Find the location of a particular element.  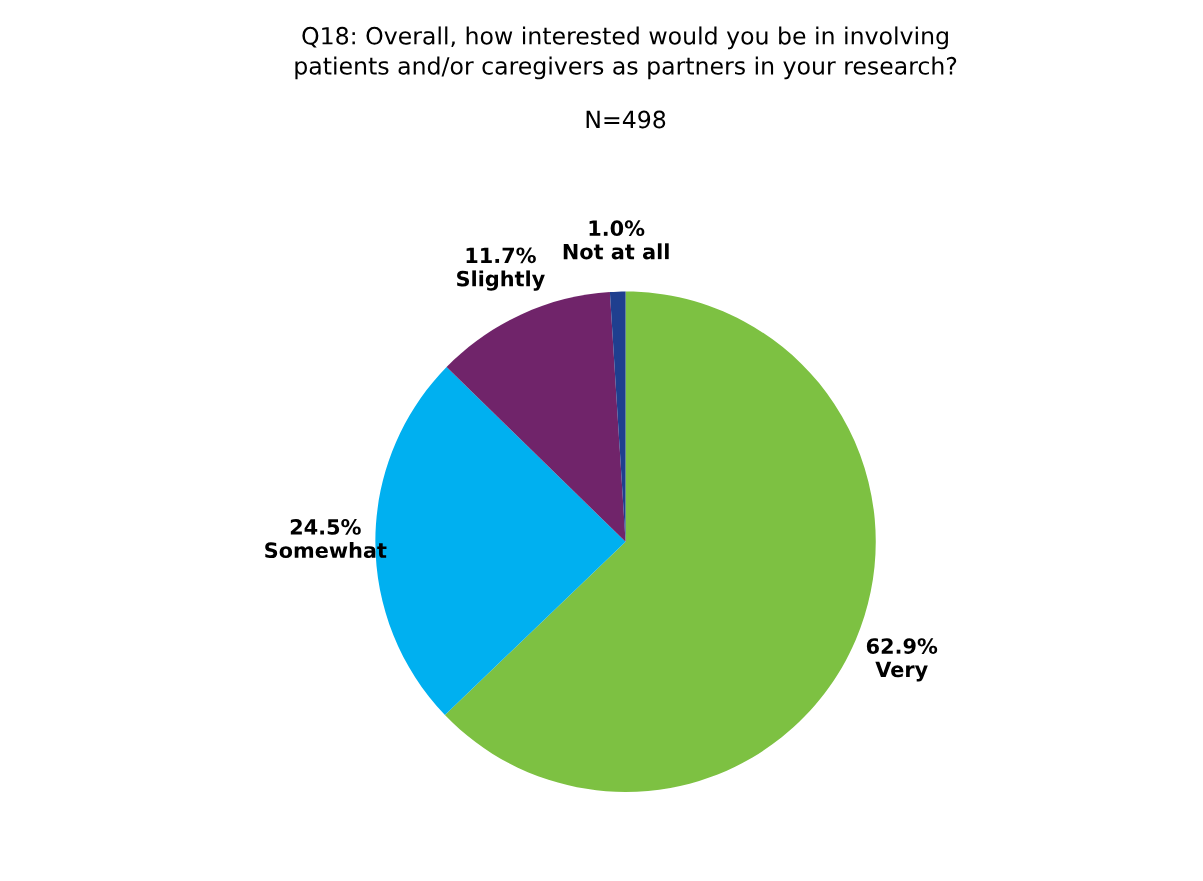

slice-label: Very is located at coordinates (901, 671).